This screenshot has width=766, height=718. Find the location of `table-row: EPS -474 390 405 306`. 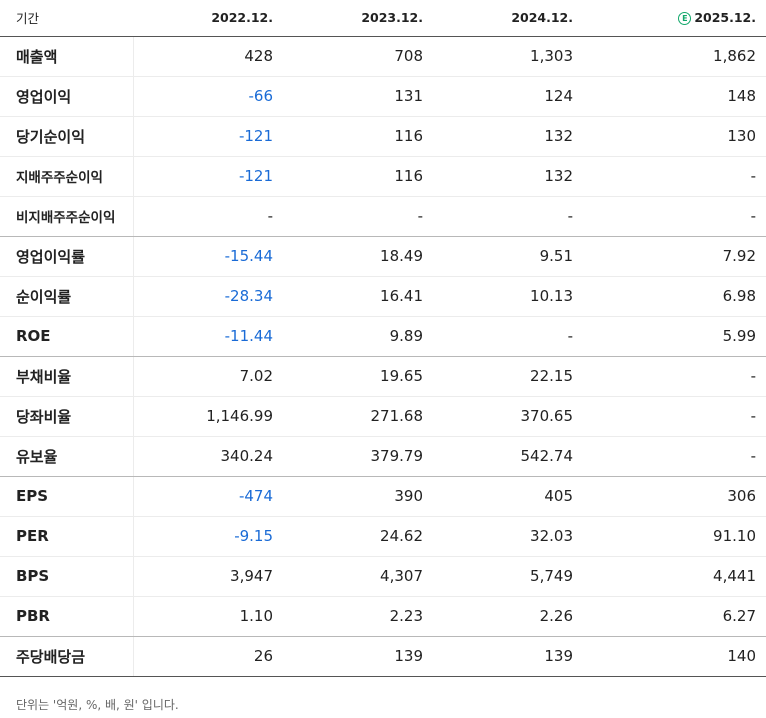

table-row: EPS -474 390 405 306 is located at coordinates (383, 496).